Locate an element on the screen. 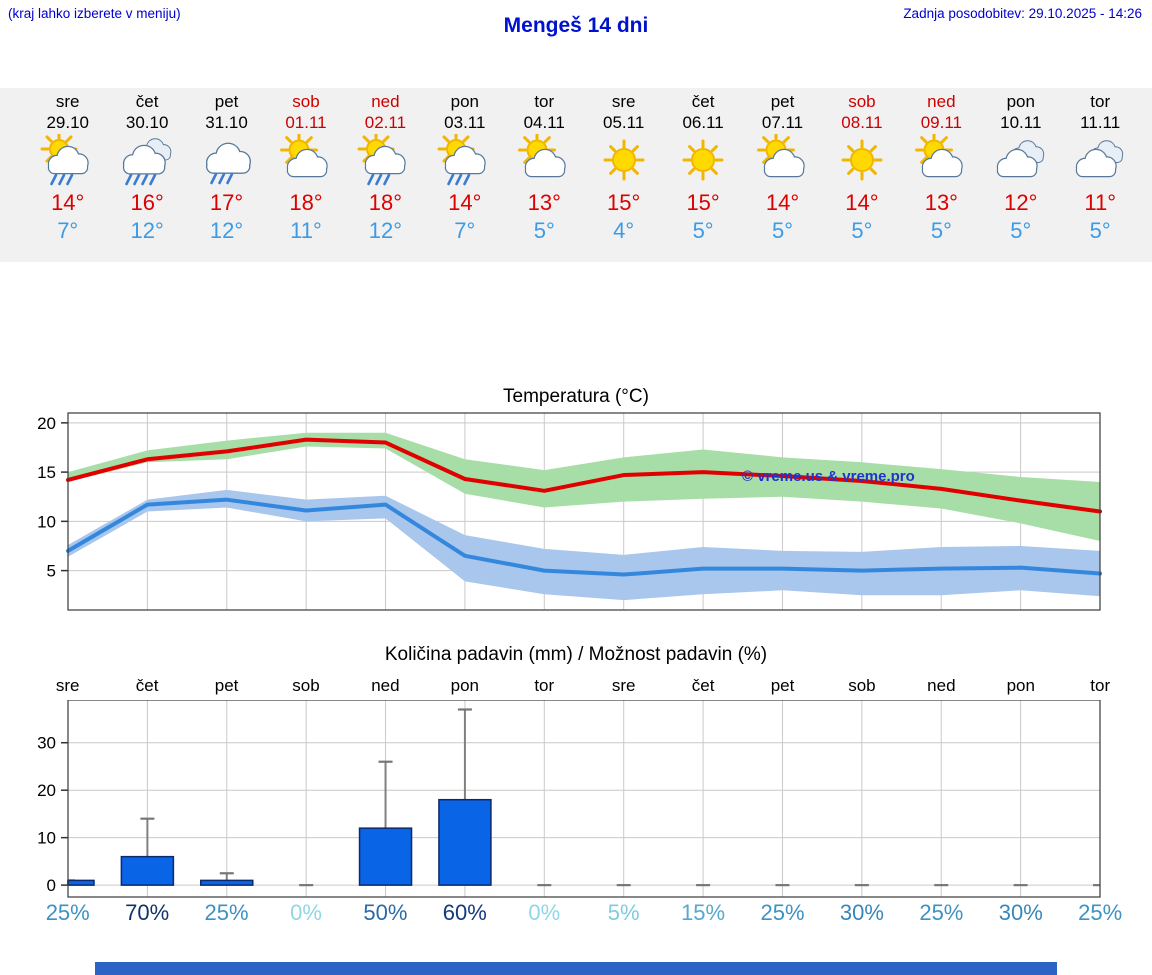 This screenshot has width=1152, height=975. day-column: pet 07.11 14° 5° is located at coordinates (782, 175).